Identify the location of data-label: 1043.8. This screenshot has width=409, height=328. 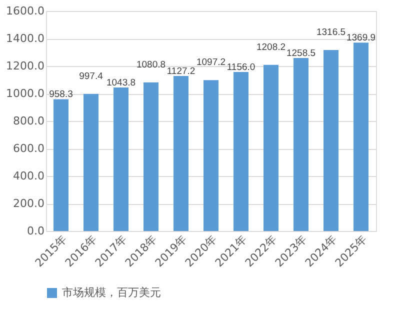
(121, 82).